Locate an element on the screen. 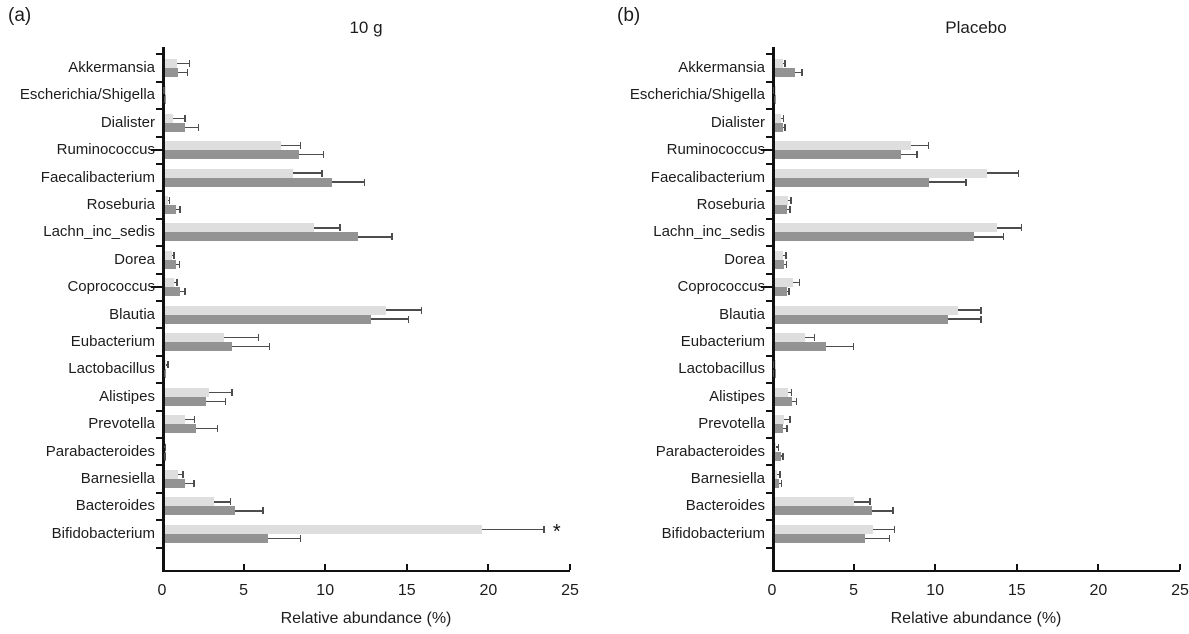  x-axis-line is located at coordinates (366, 570).